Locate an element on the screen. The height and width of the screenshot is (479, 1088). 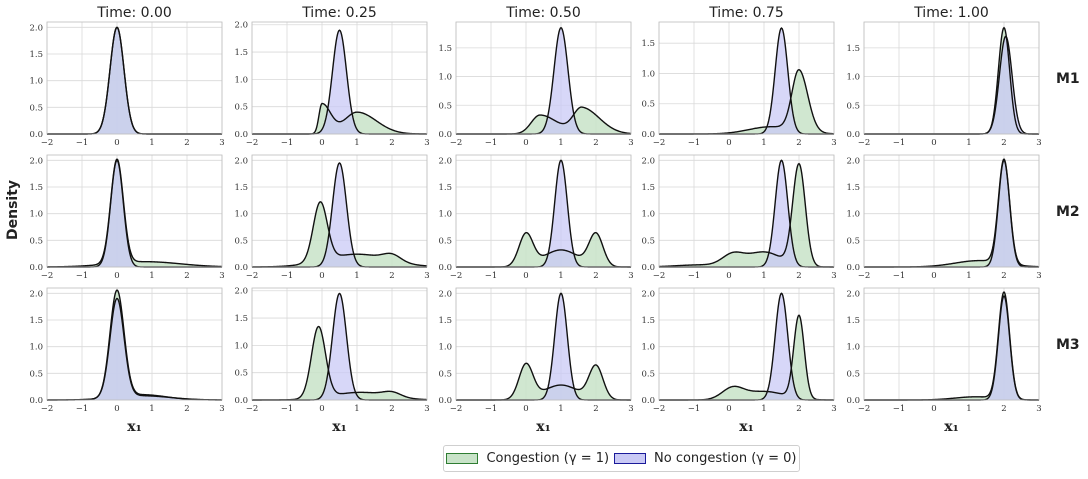
y-tick-label-r1c1: 1.0 is located at coordinates (36, 82).